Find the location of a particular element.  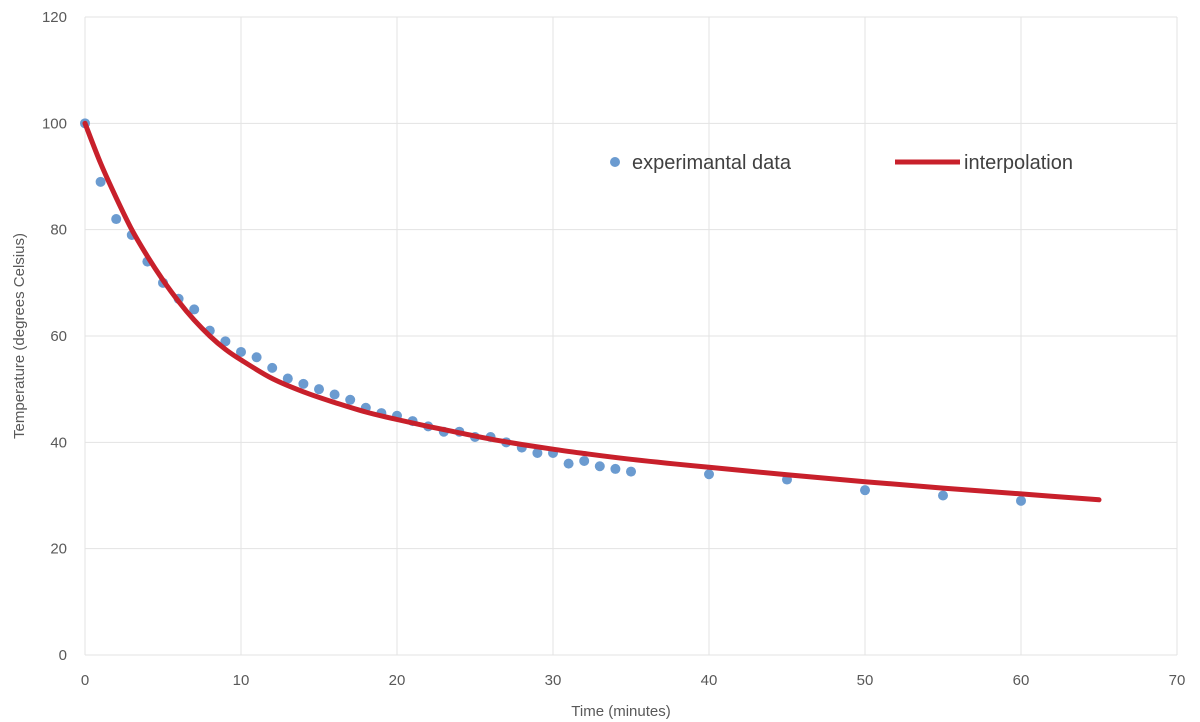

x-tick-label: 10 is located at coordinates (241, 680).